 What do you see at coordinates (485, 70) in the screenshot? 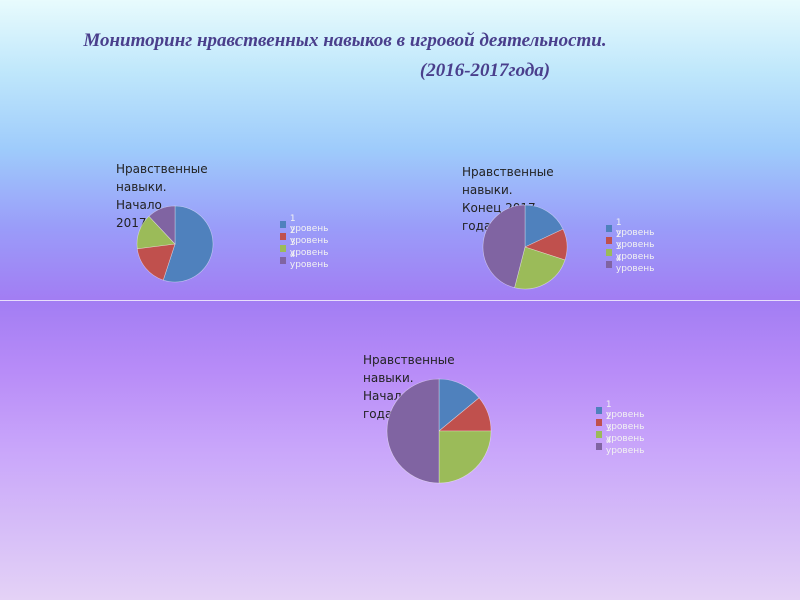
I see `page-title-line2: (2016-2017года)` at bounding box center [485, 70].